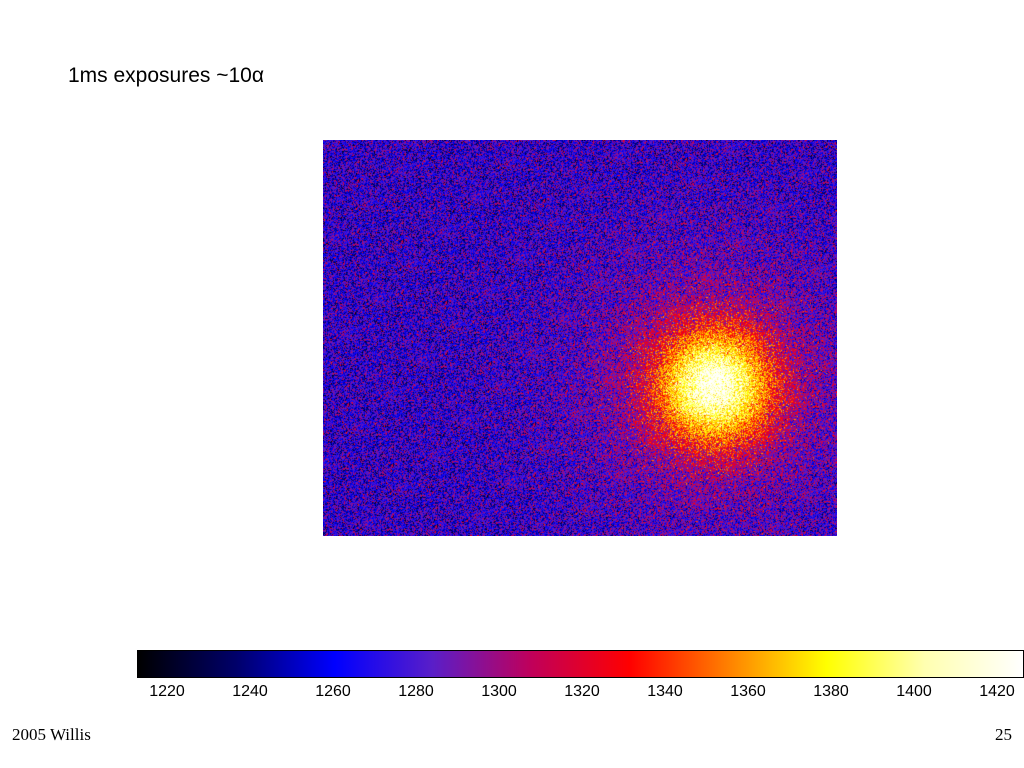 This screenshot has width=1024, height=768. Describe the element at coordinates (250, 691) in the screenshot. I see `colorbar-tick-label: 1240` at that location.